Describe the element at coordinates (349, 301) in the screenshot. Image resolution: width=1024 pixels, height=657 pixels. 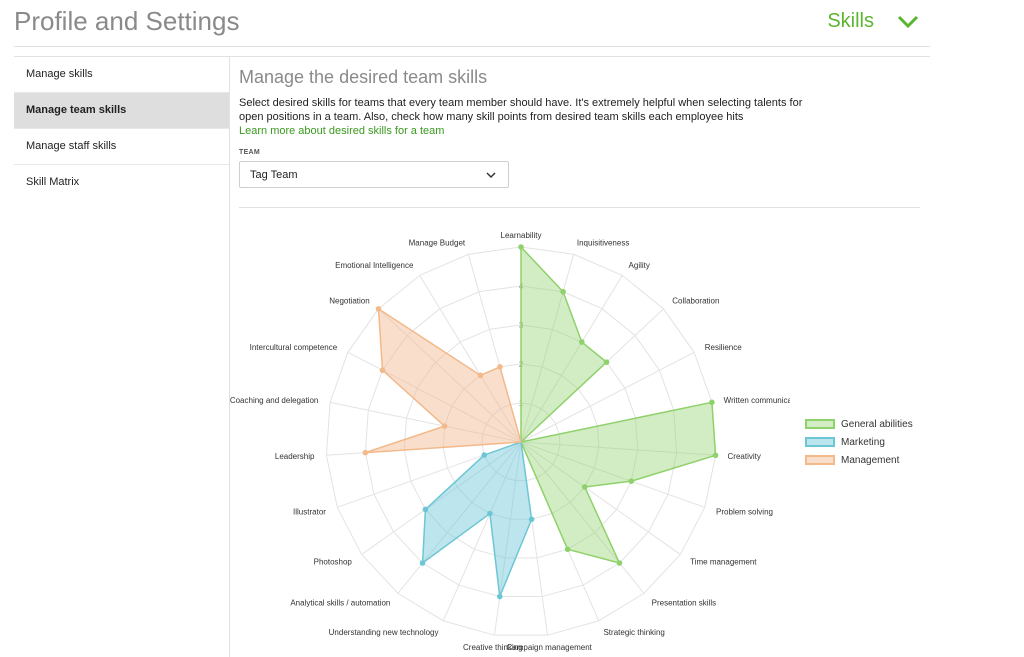
I see `axis-label: Negotiation` at that location.